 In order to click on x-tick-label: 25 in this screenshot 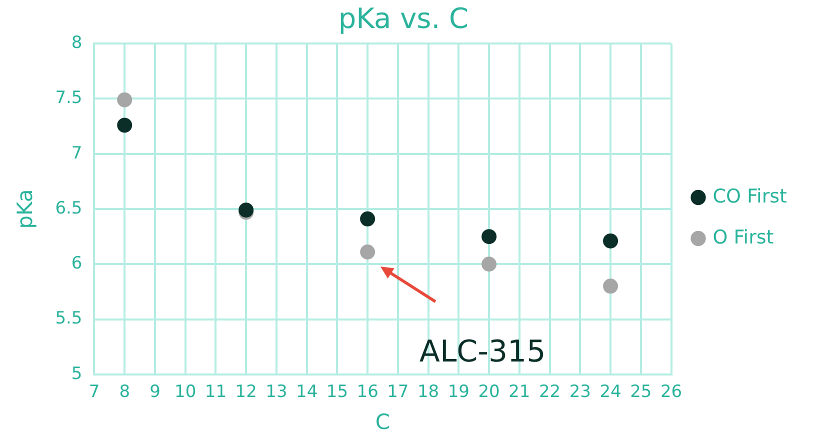, I will do `click(641, 392)`.